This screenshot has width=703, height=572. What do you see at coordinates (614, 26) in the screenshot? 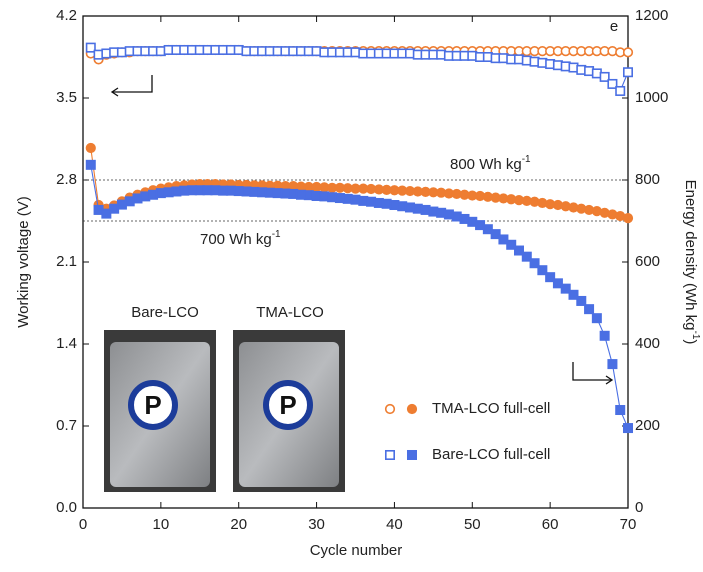
I see `panel-label: e` at bounding box center [614, 26].